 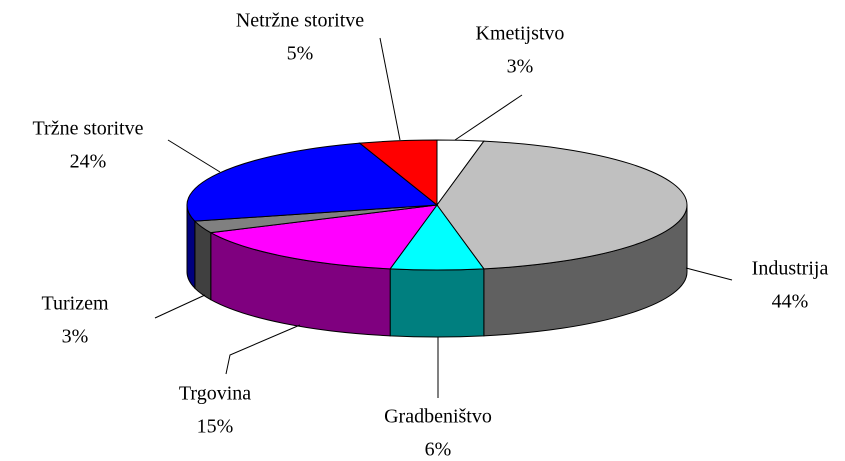 What do you see at coordinates (74, 304) in the screenshot?
I see `slice-label: Turizem` at bounding box center [74, 304].